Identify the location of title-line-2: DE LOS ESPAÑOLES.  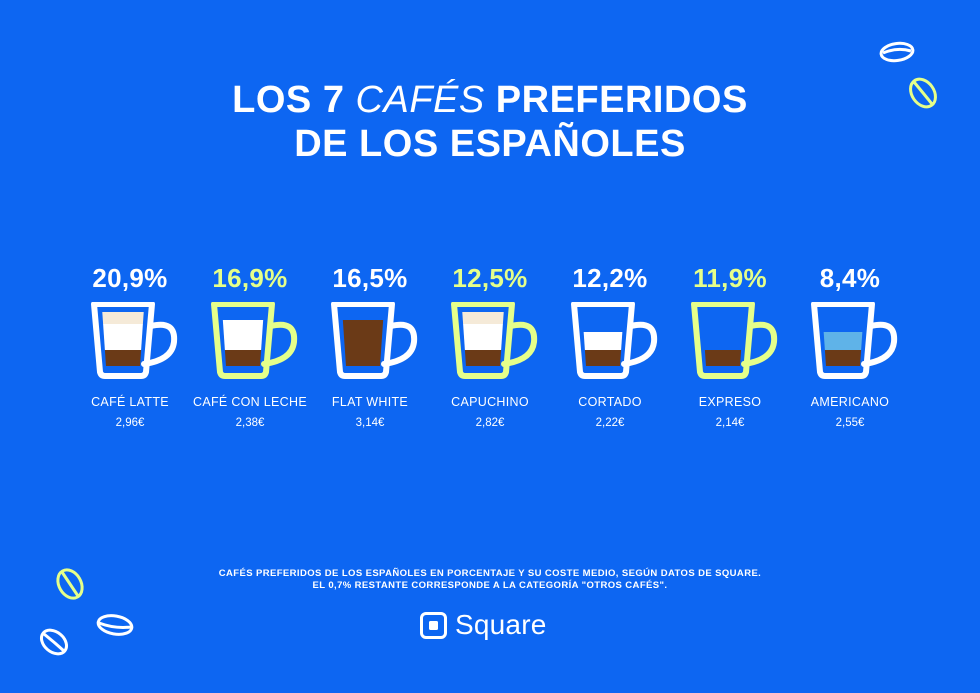
(490, 144).